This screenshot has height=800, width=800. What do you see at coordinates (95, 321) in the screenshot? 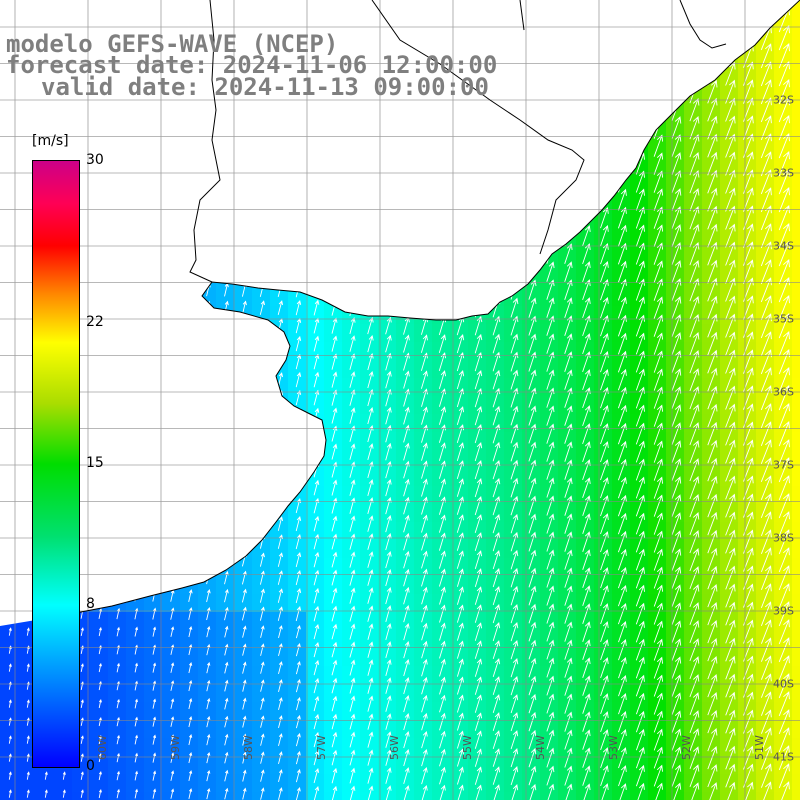
I see `colorbar-tick-label: 22` at bounding box center [95, 321].